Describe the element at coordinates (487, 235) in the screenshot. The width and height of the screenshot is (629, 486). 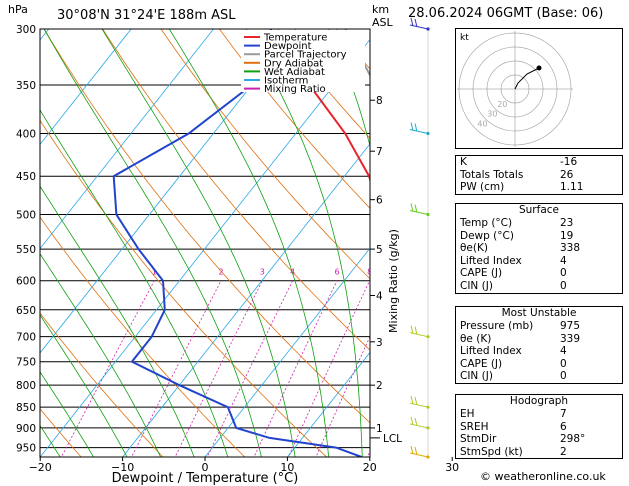
I see `surface-label: Dewp (°C)` at that location.